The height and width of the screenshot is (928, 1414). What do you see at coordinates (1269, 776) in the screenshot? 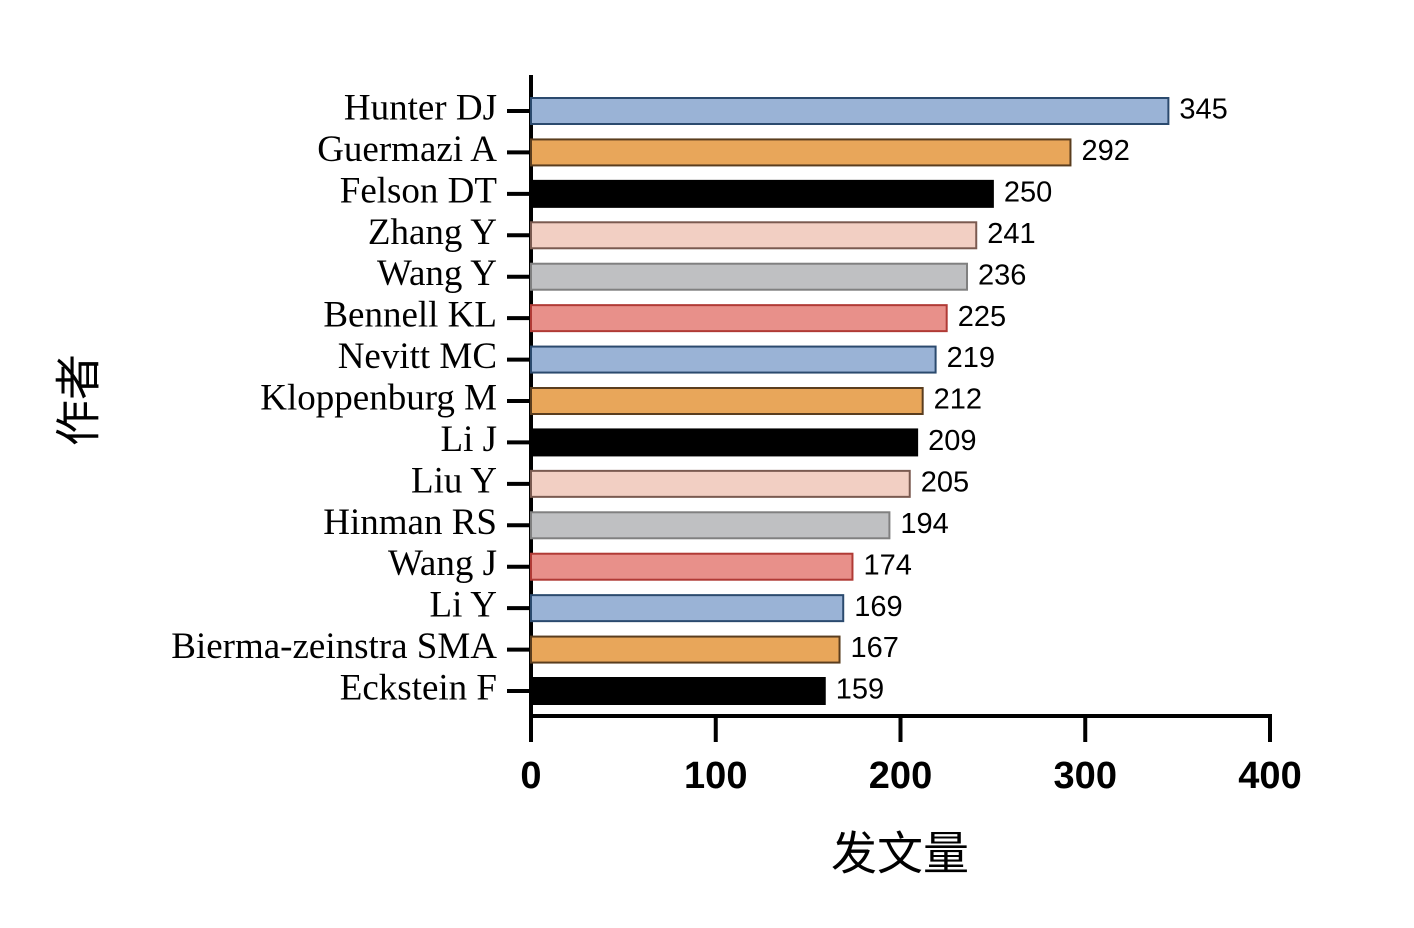
I see `x-tick-label: 400` at bounding box center [1269, 776].